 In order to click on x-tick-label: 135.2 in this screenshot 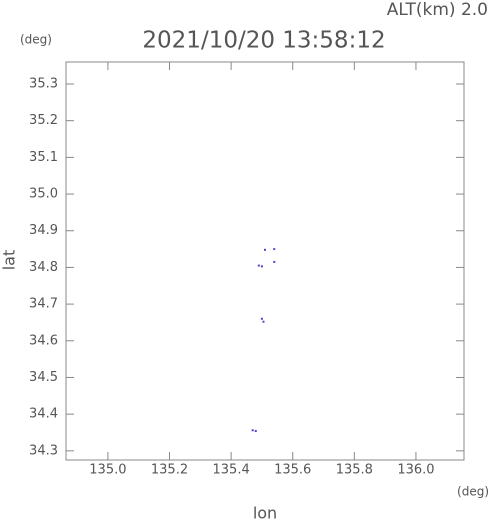, I will do `click(169, 470)`.